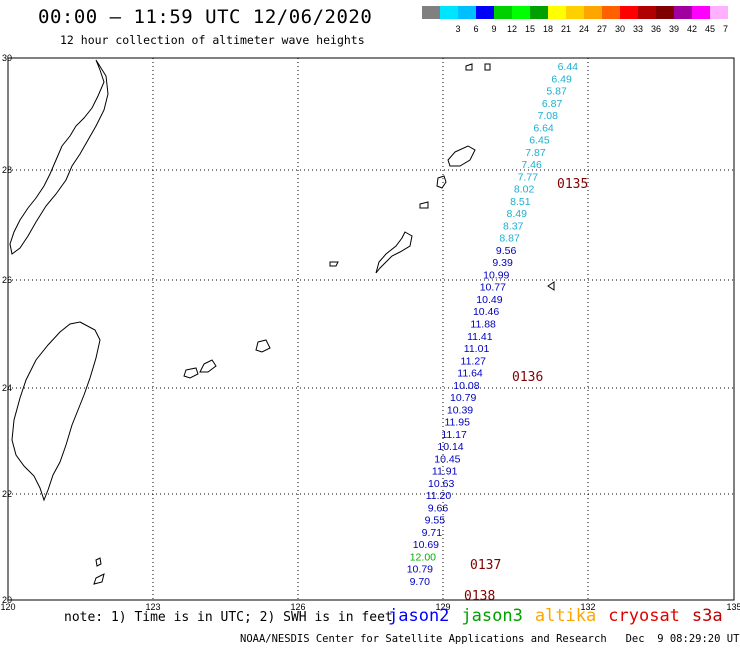  Describe the element at coordinates (556, 92) in the screenshot. I see `wave-height-label: 5.87` at that location.